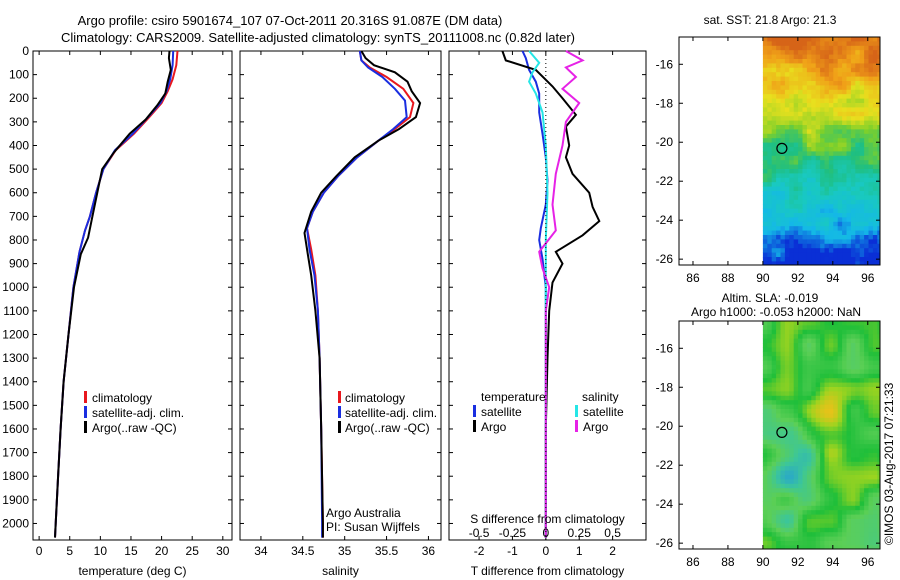 Image resolution: width=900 pixels, height=580 pixels. Describe the element at coordinates (665, 543) in the screenshot. I see `sla_map-ytick-label: -26` at that location.